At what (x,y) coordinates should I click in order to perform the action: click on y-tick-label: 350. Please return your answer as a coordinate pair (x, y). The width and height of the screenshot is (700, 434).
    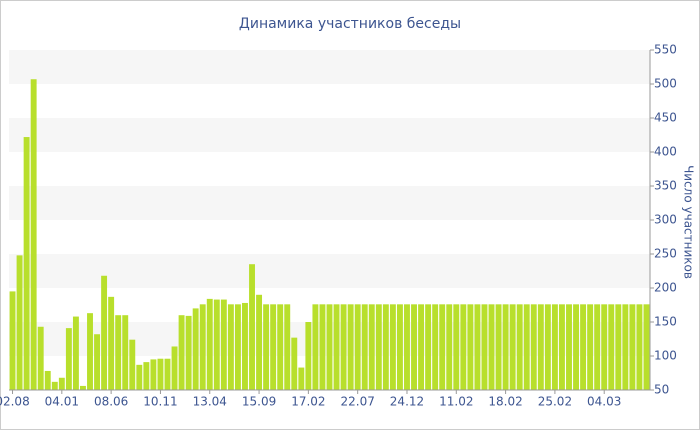
    Looking at the image, I should click on (665, 186).